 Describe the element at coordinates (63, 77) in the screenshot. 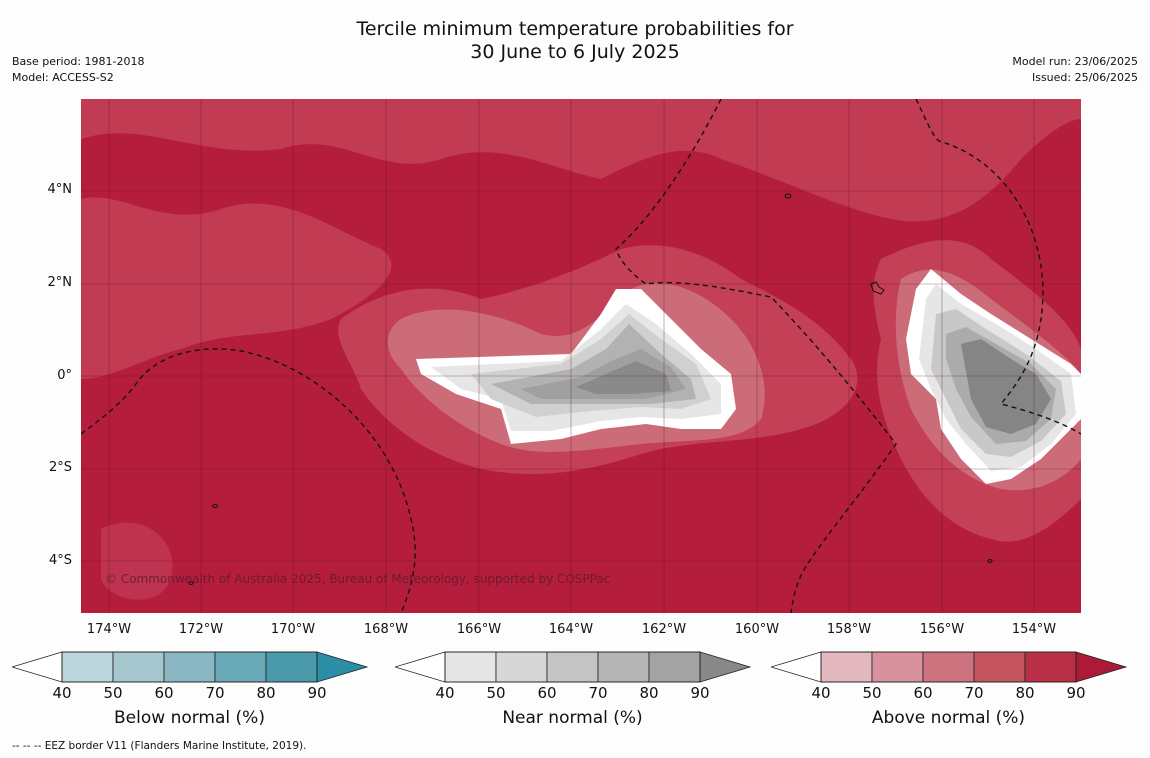

I see `model-name: Model: ACCESS-S2` at that location.